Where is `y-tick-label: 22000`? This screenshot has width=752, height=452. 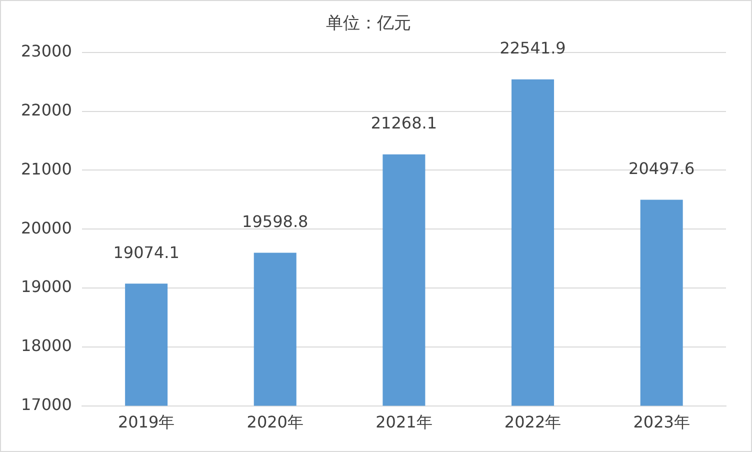
y-tick-label: 22000 is located at coordinates (46, 110).